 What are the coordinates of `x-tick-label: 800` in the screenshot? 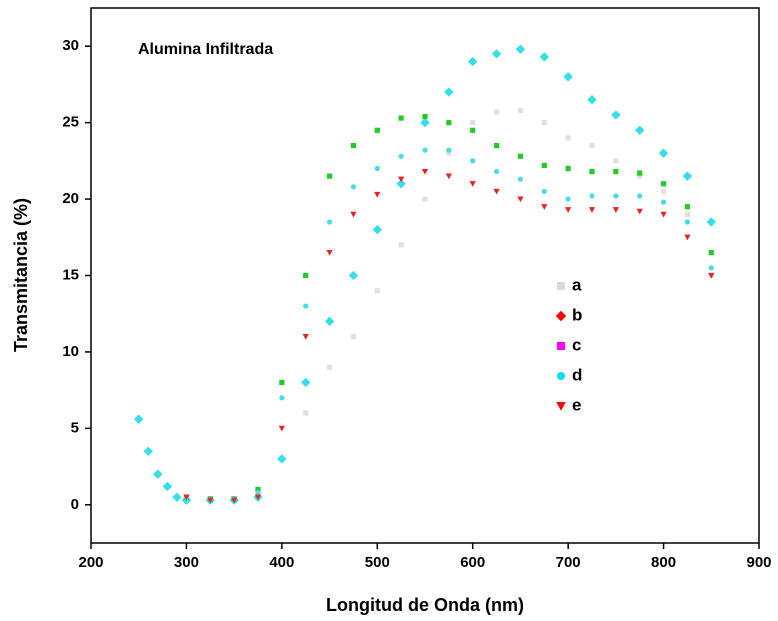 It's located at (663, 562).